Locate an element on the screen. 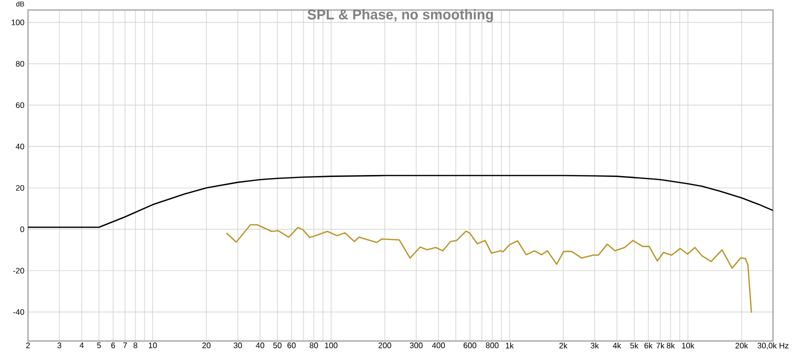 Image resolution: width=800 pixels, height=356 pixels. y-tick-label: 80 is located at coordinates (20, 63).